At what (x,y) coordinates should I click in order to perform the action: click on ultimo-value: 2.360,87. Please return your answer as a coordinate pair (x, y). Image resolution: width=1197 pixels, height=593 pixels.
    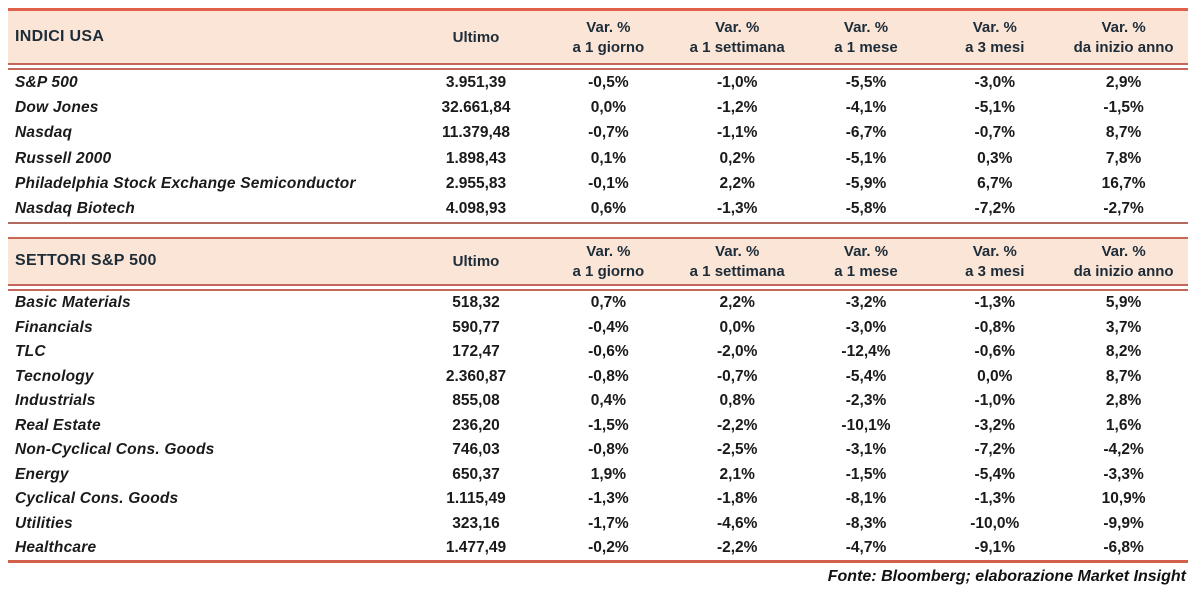
    Looking at the image, I should click on (476, 376).